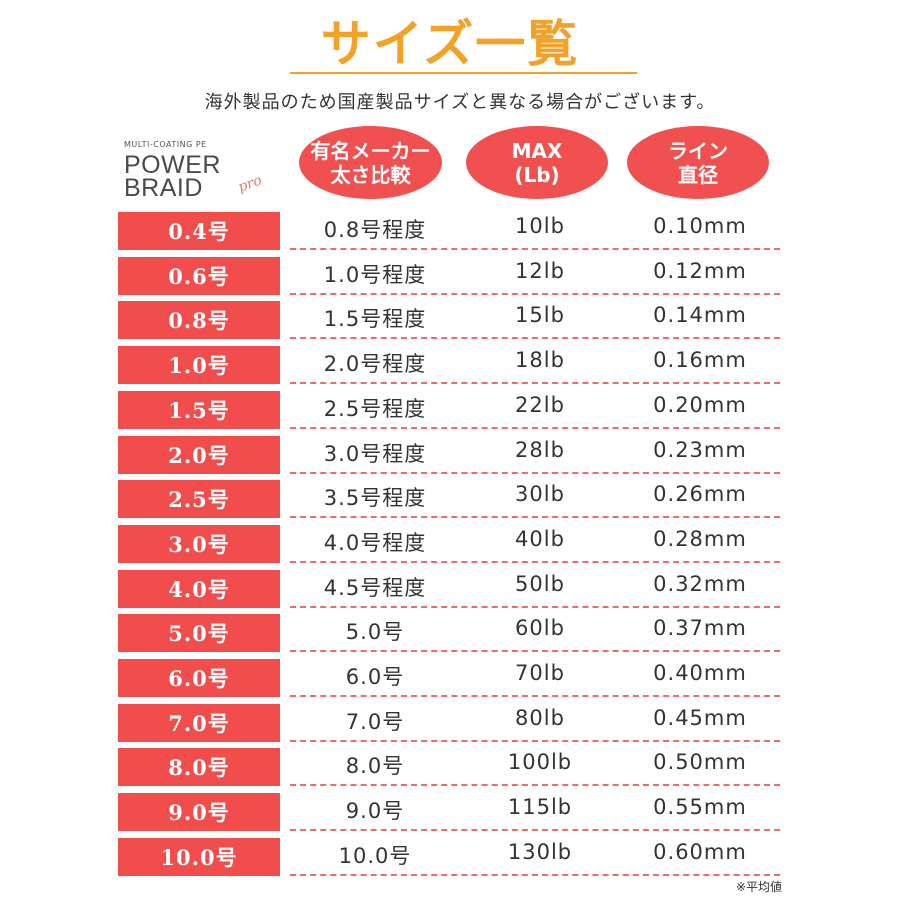 This screenshot has width=900, height=900. I want to click on maker-comparison-cell: 1.5号程度, so click(375, 319).